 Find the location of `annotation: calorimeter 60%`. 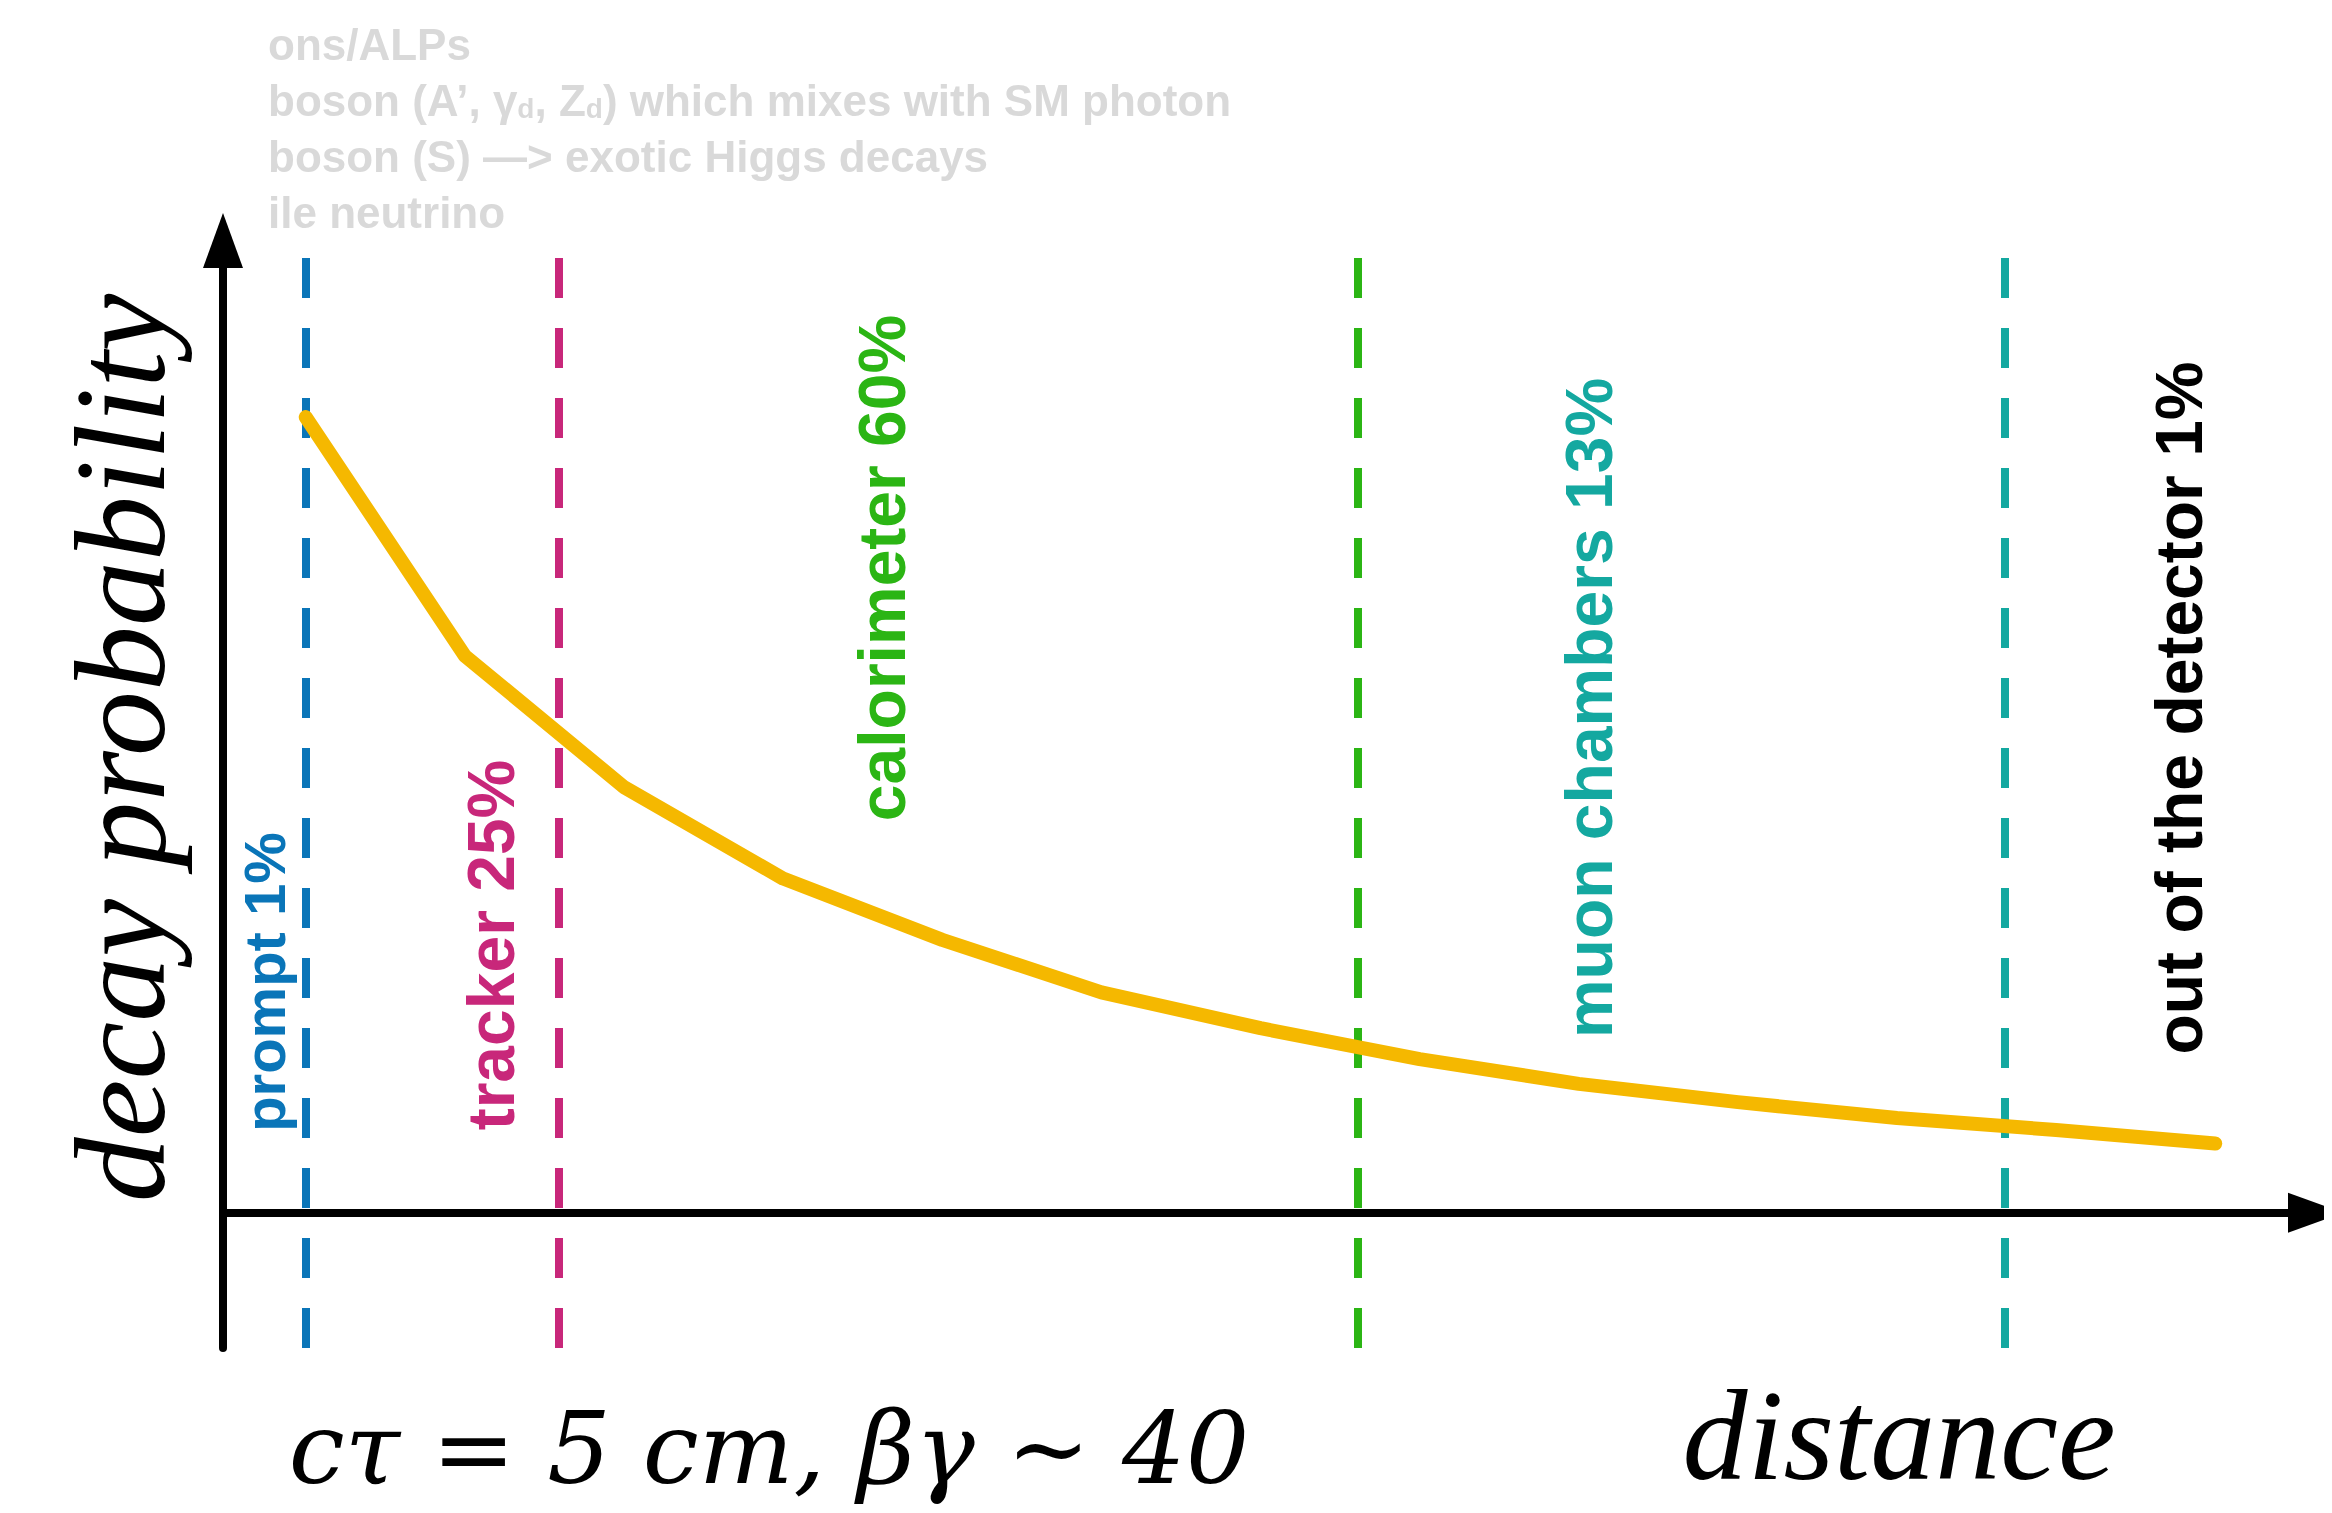

annotation: calorimeter 60% is located at coordinates (882, 568).